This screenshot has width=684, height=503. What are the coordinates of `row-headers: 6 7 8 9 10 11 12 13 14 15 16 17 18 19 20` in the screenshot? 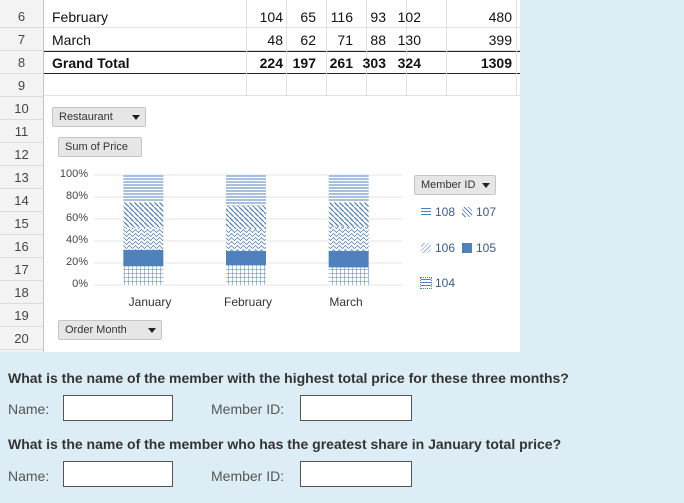 It's located at (22, 176).